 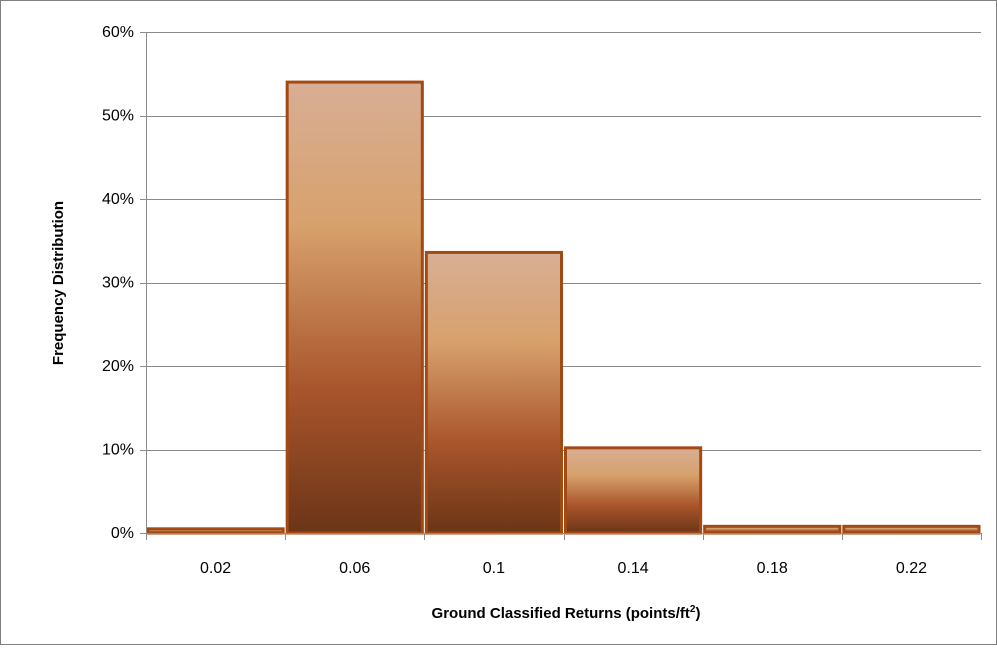 What do you see at coordinates (118, 450) in the screenshot?
I see `y-tick-label: 10%` at bounding box center [118, 450].